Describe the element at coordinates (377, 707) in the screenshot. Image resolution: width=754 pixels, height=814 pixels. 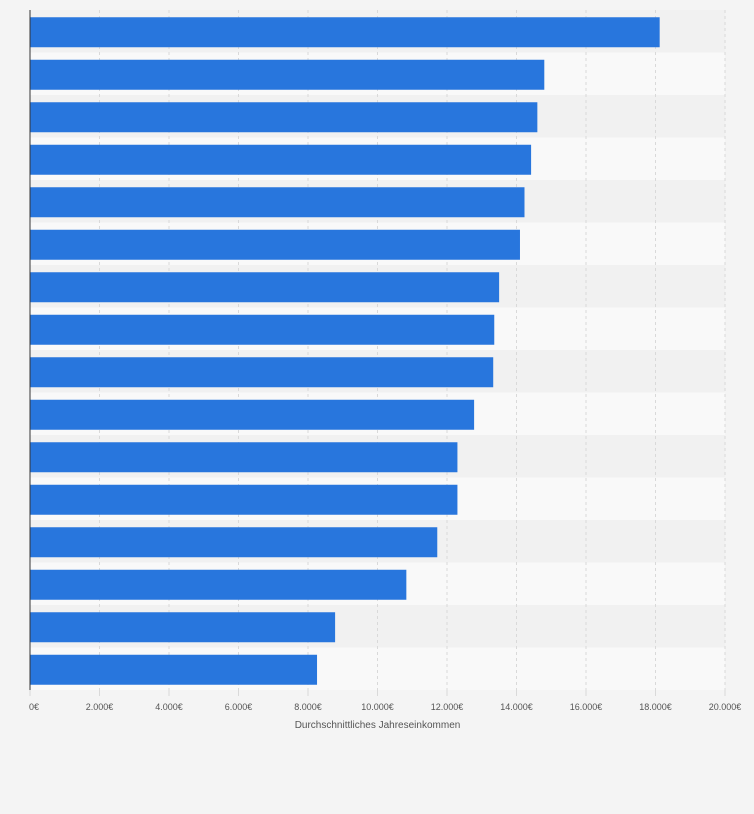
I see `x-tick-label: 10.000€` at that location.